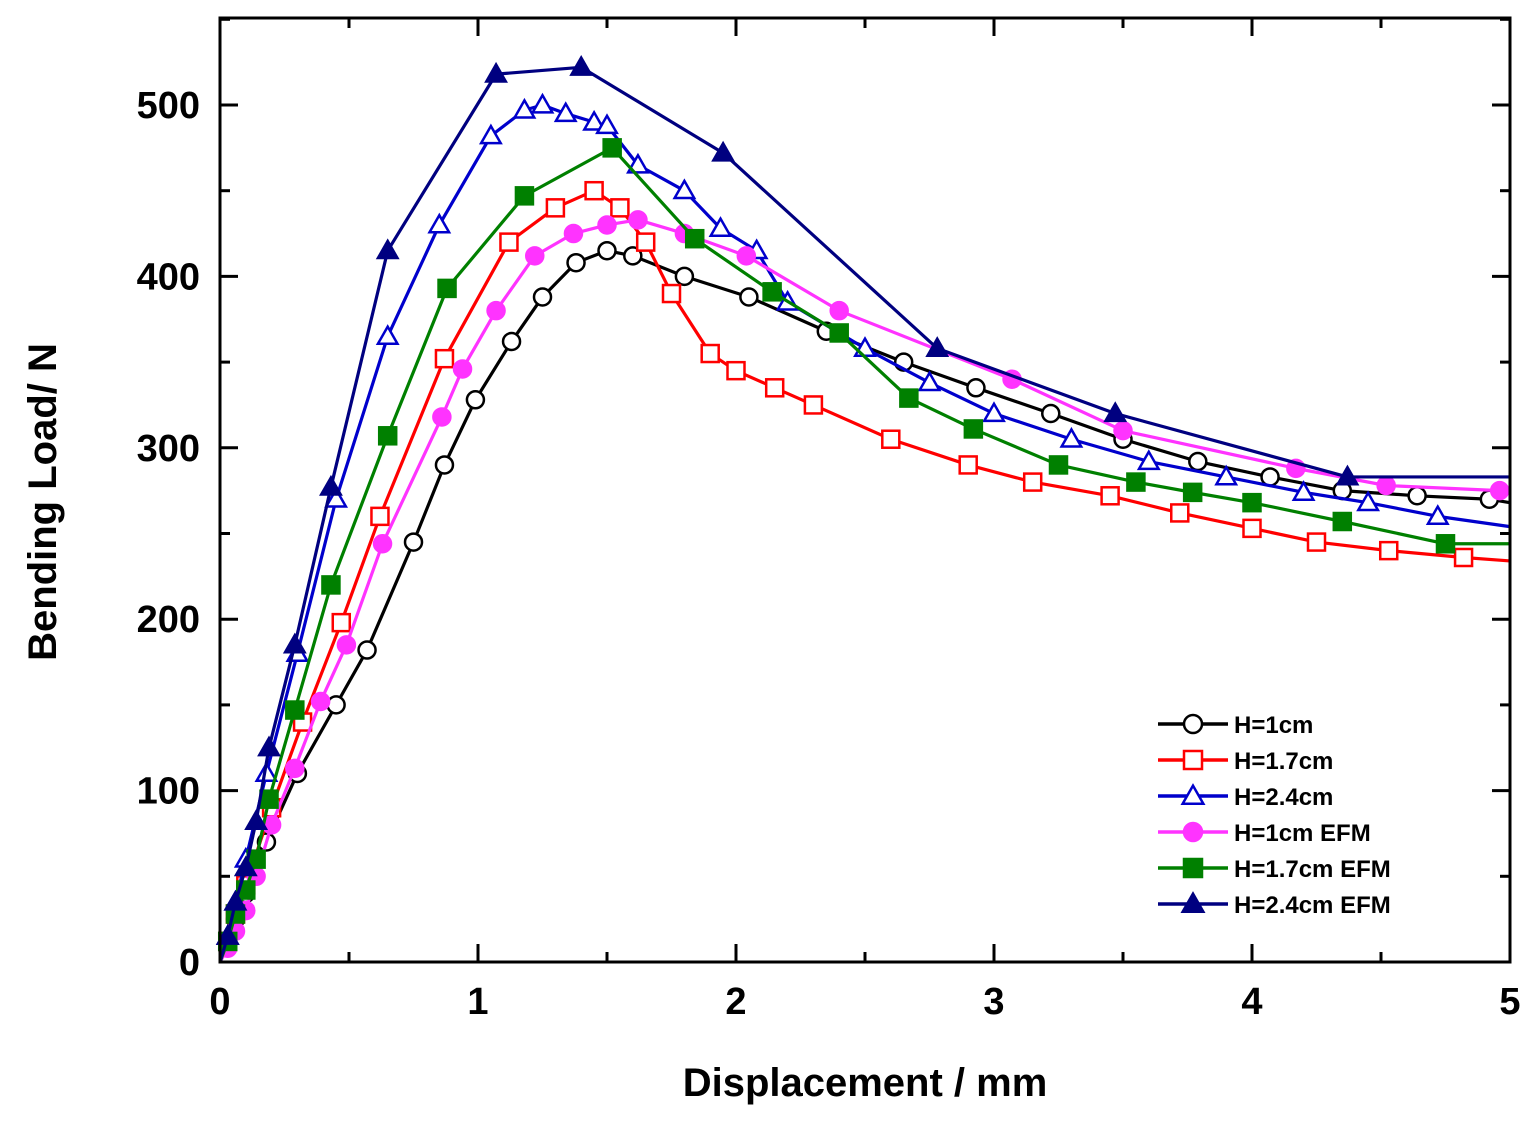 This screenshot has height=1122, width=1539. Describe the element at coordinates (1283, 797) in the screenshot. I see `legend-label: H=2.4cm` at that location.